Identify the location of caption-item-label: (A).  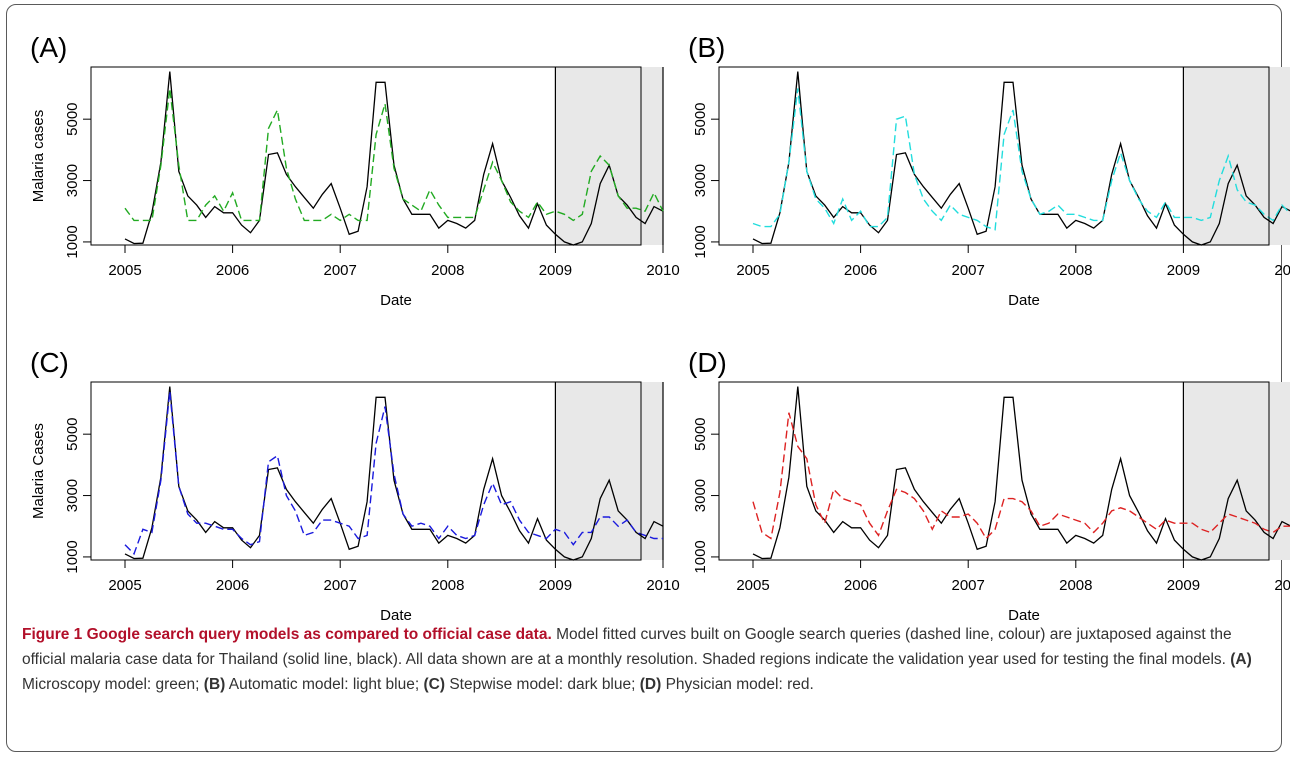
(1241, 659).